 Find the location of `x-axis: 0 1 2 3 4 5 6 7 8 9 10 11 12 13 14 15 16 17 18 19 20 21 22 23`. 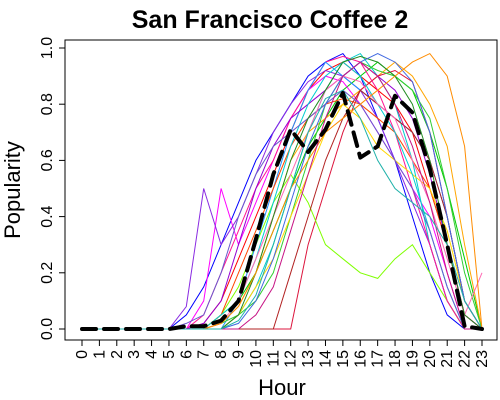

x-axis: 0 1 2 3 4 5 6 7 8 9 10 11 12 13 14 15 16 17 18 19 20 21 22 23 is located at coordinates (282, 353).